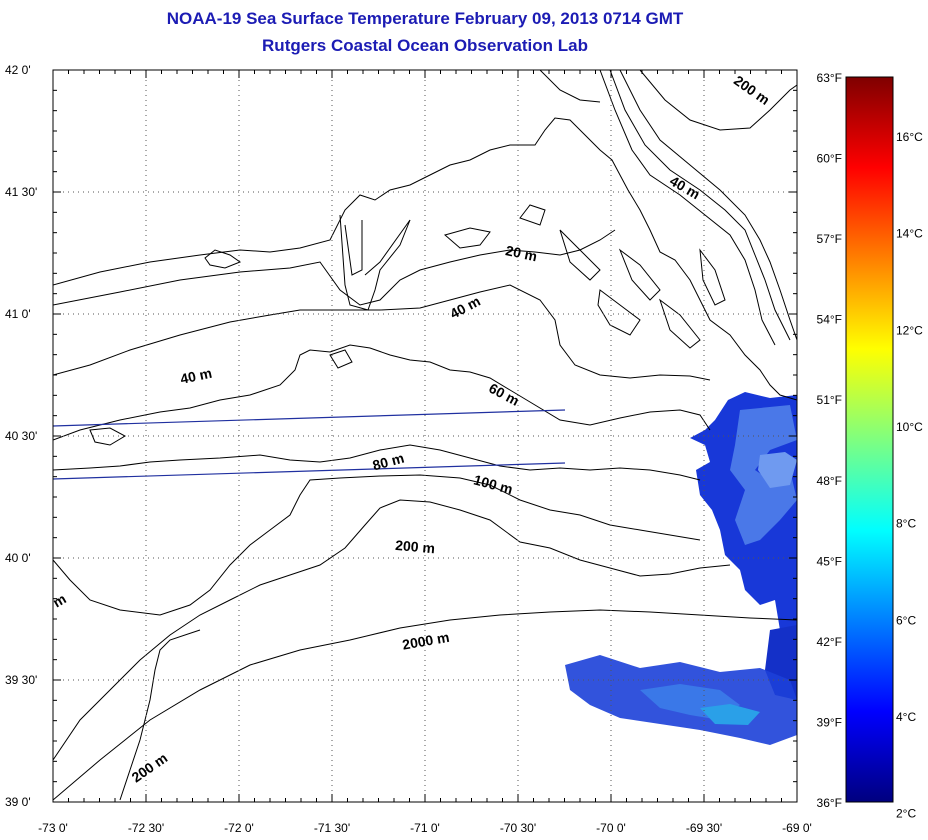 The height and width of the screenshot is (840, 928). What do you see at coordinates (909, 427) in the screenshot?
I see `colorbar-c-label: 10°C` at bounding box center [909, 427].